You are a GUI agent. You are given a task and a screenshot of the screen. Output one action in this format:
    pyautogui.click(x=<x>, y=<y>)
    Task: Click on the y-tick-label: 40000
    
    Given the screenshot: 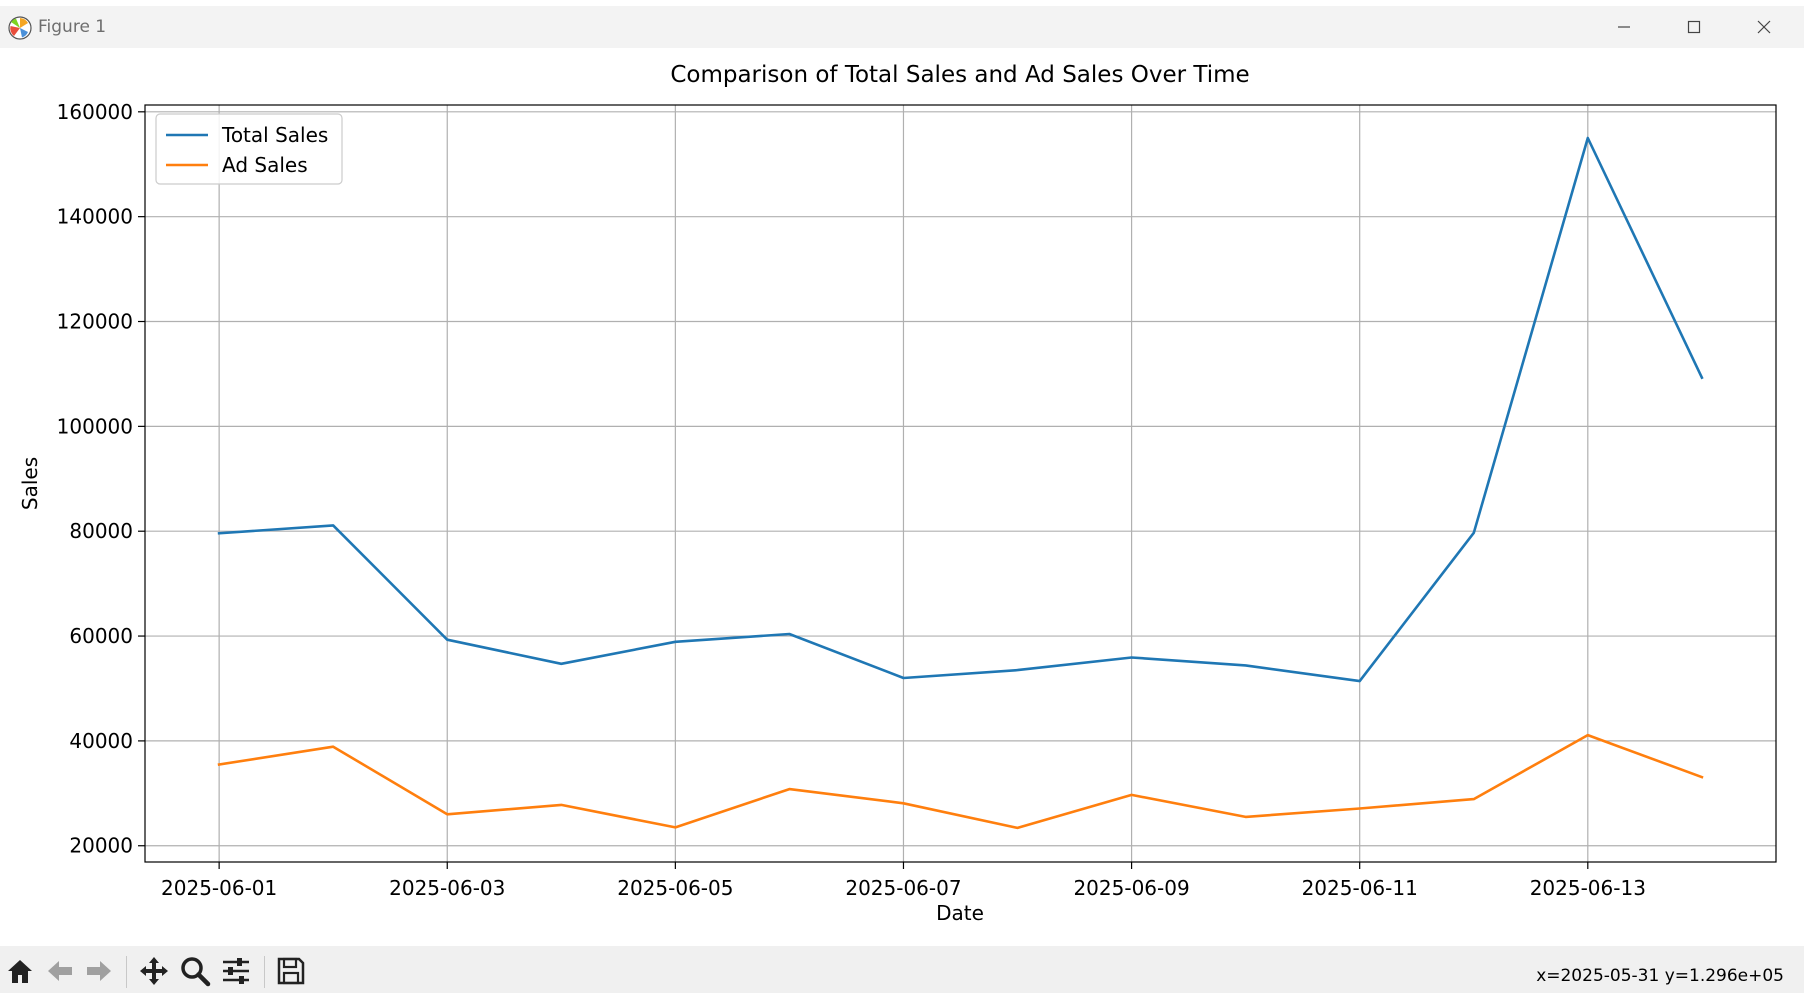 What is the action you would take?
    pyautogui.click(x=101, y=741)
    